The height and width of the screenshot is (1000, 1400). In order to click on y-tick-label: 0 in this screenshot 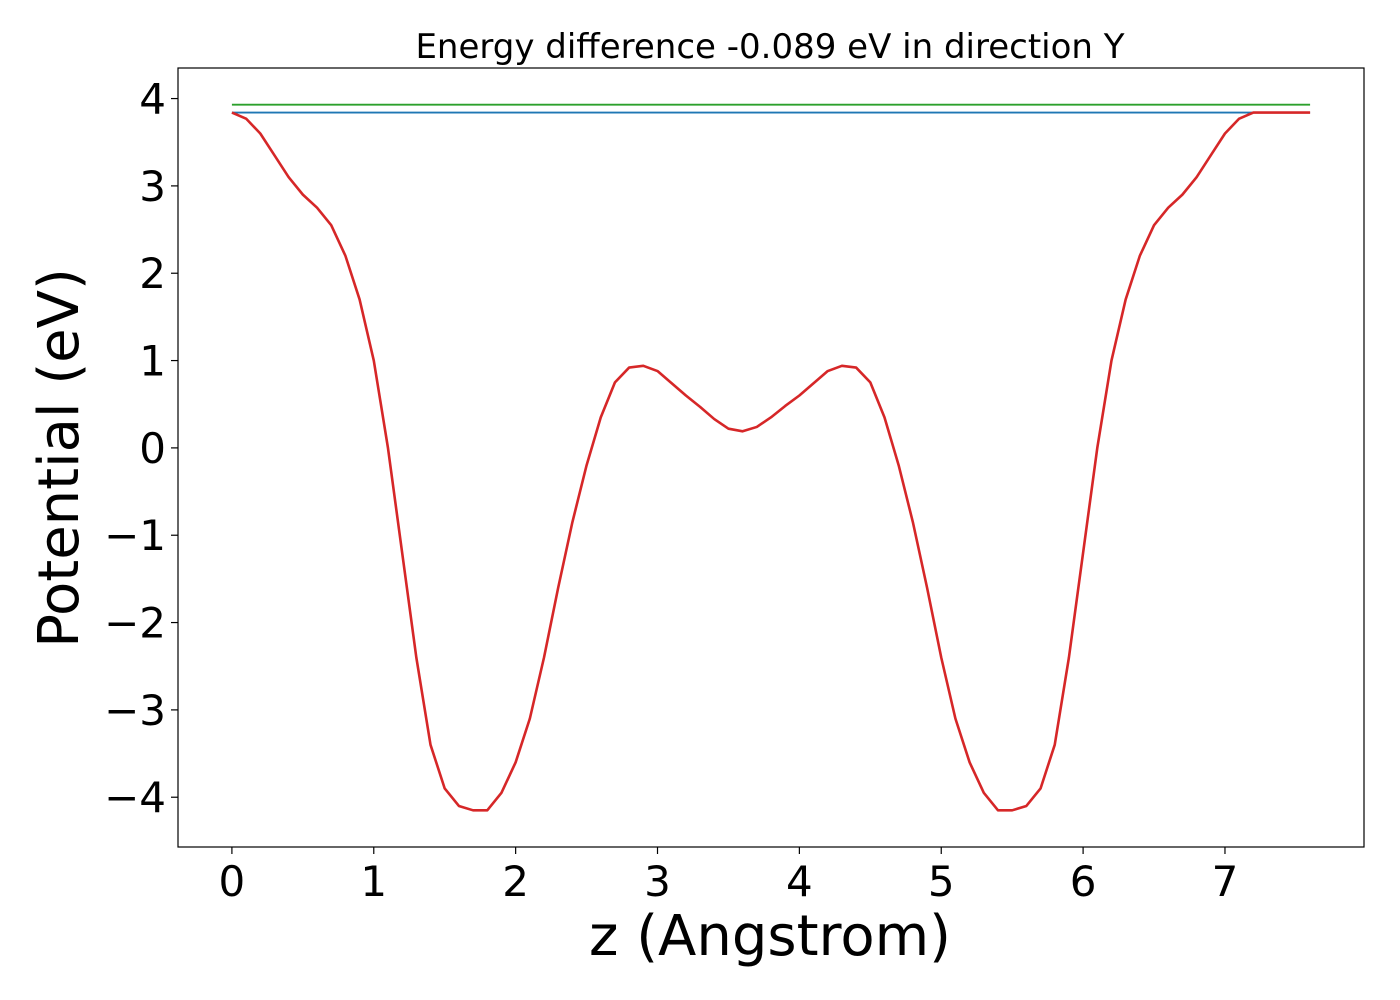, I will do `click(152, 448)`.